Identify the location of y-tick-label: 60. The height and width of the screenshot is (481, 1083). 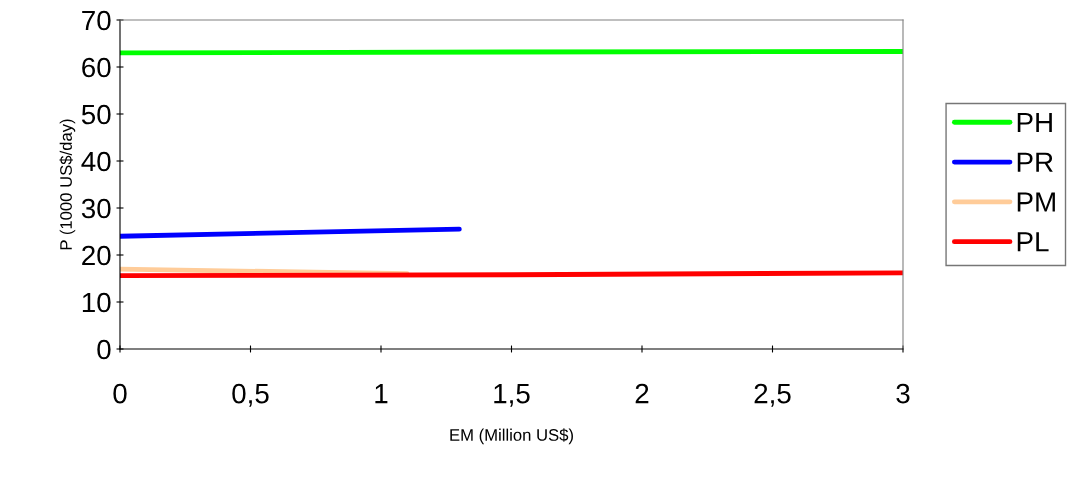
(96, 67).